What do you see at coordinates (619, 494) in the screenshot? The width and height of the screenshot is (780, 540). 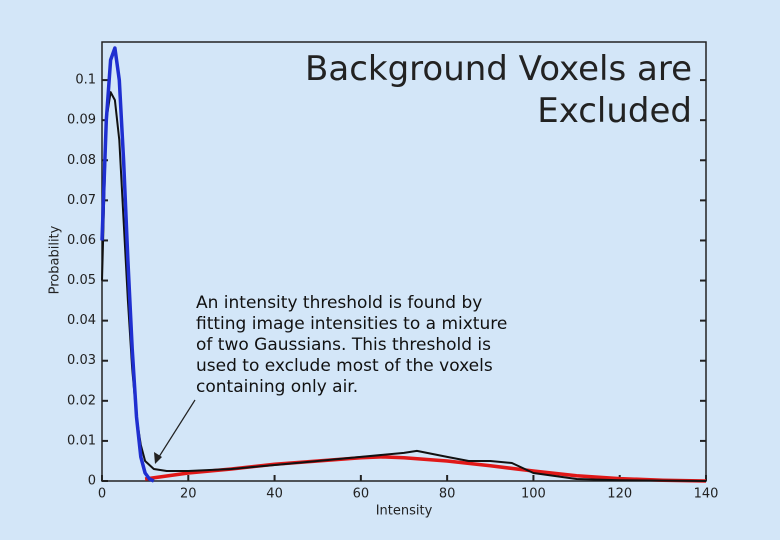 I see `x-tick-label: 120` at bounding box center [619, 494].